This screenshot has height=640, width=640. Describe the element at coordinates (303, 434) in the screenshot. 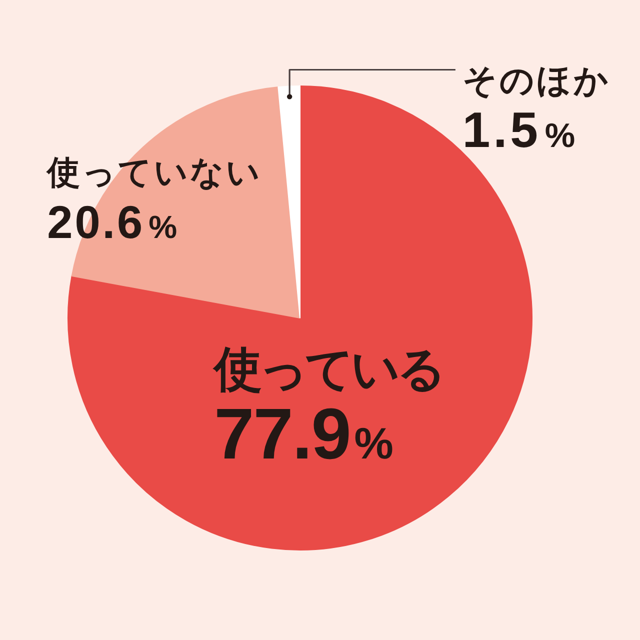

I see `data-label: 77.9%` at that location.